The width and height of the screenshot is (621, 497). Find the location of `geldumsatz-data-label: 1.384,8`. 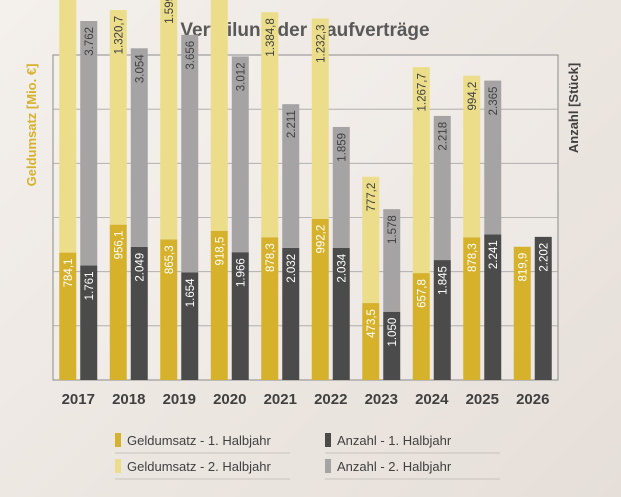

geldumsatz-data-label: 1.384,8 is located at coordinates (271, 37).